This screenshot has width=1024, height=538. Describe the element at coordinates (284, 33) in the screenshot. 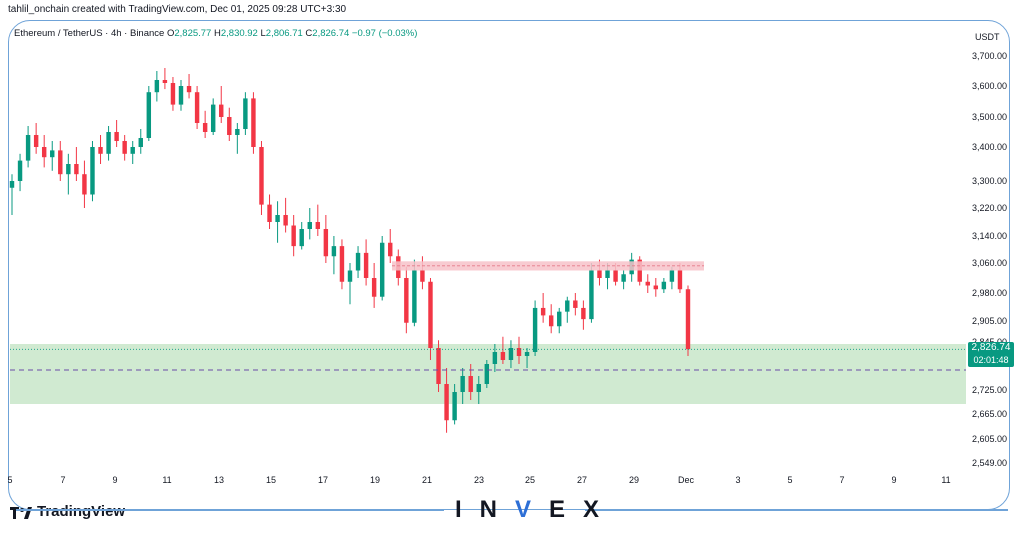

I see `low-value: 2,806.71` at that location.